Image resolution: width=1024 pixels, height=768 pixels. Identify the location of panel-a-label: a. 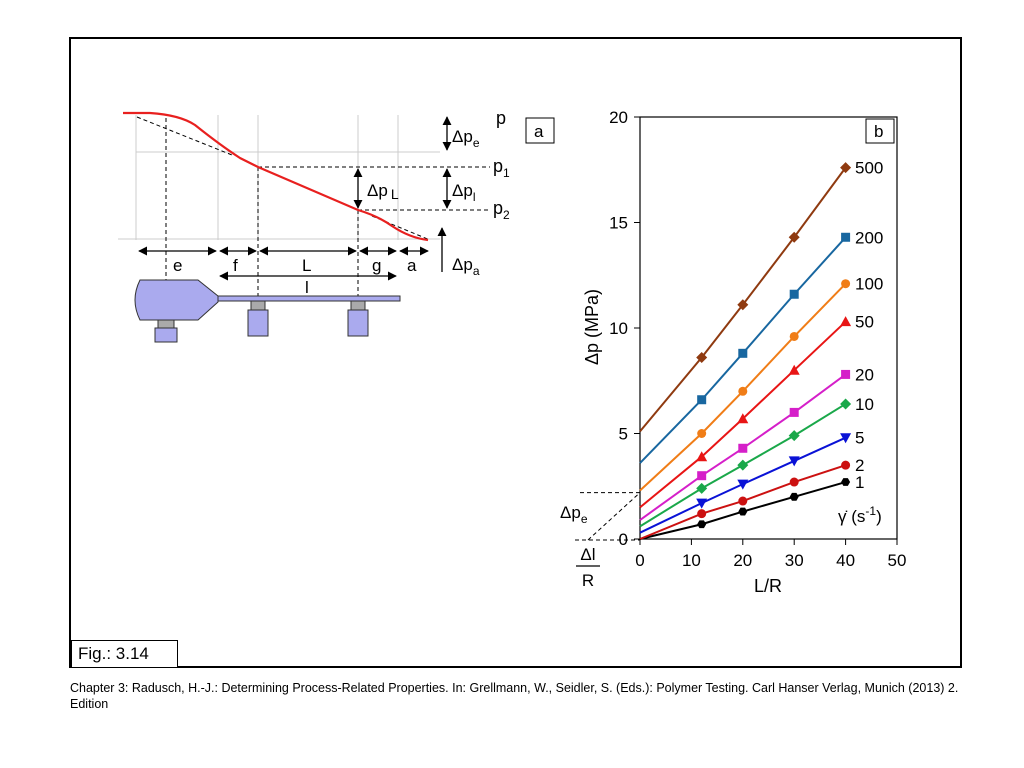
(539, 131).